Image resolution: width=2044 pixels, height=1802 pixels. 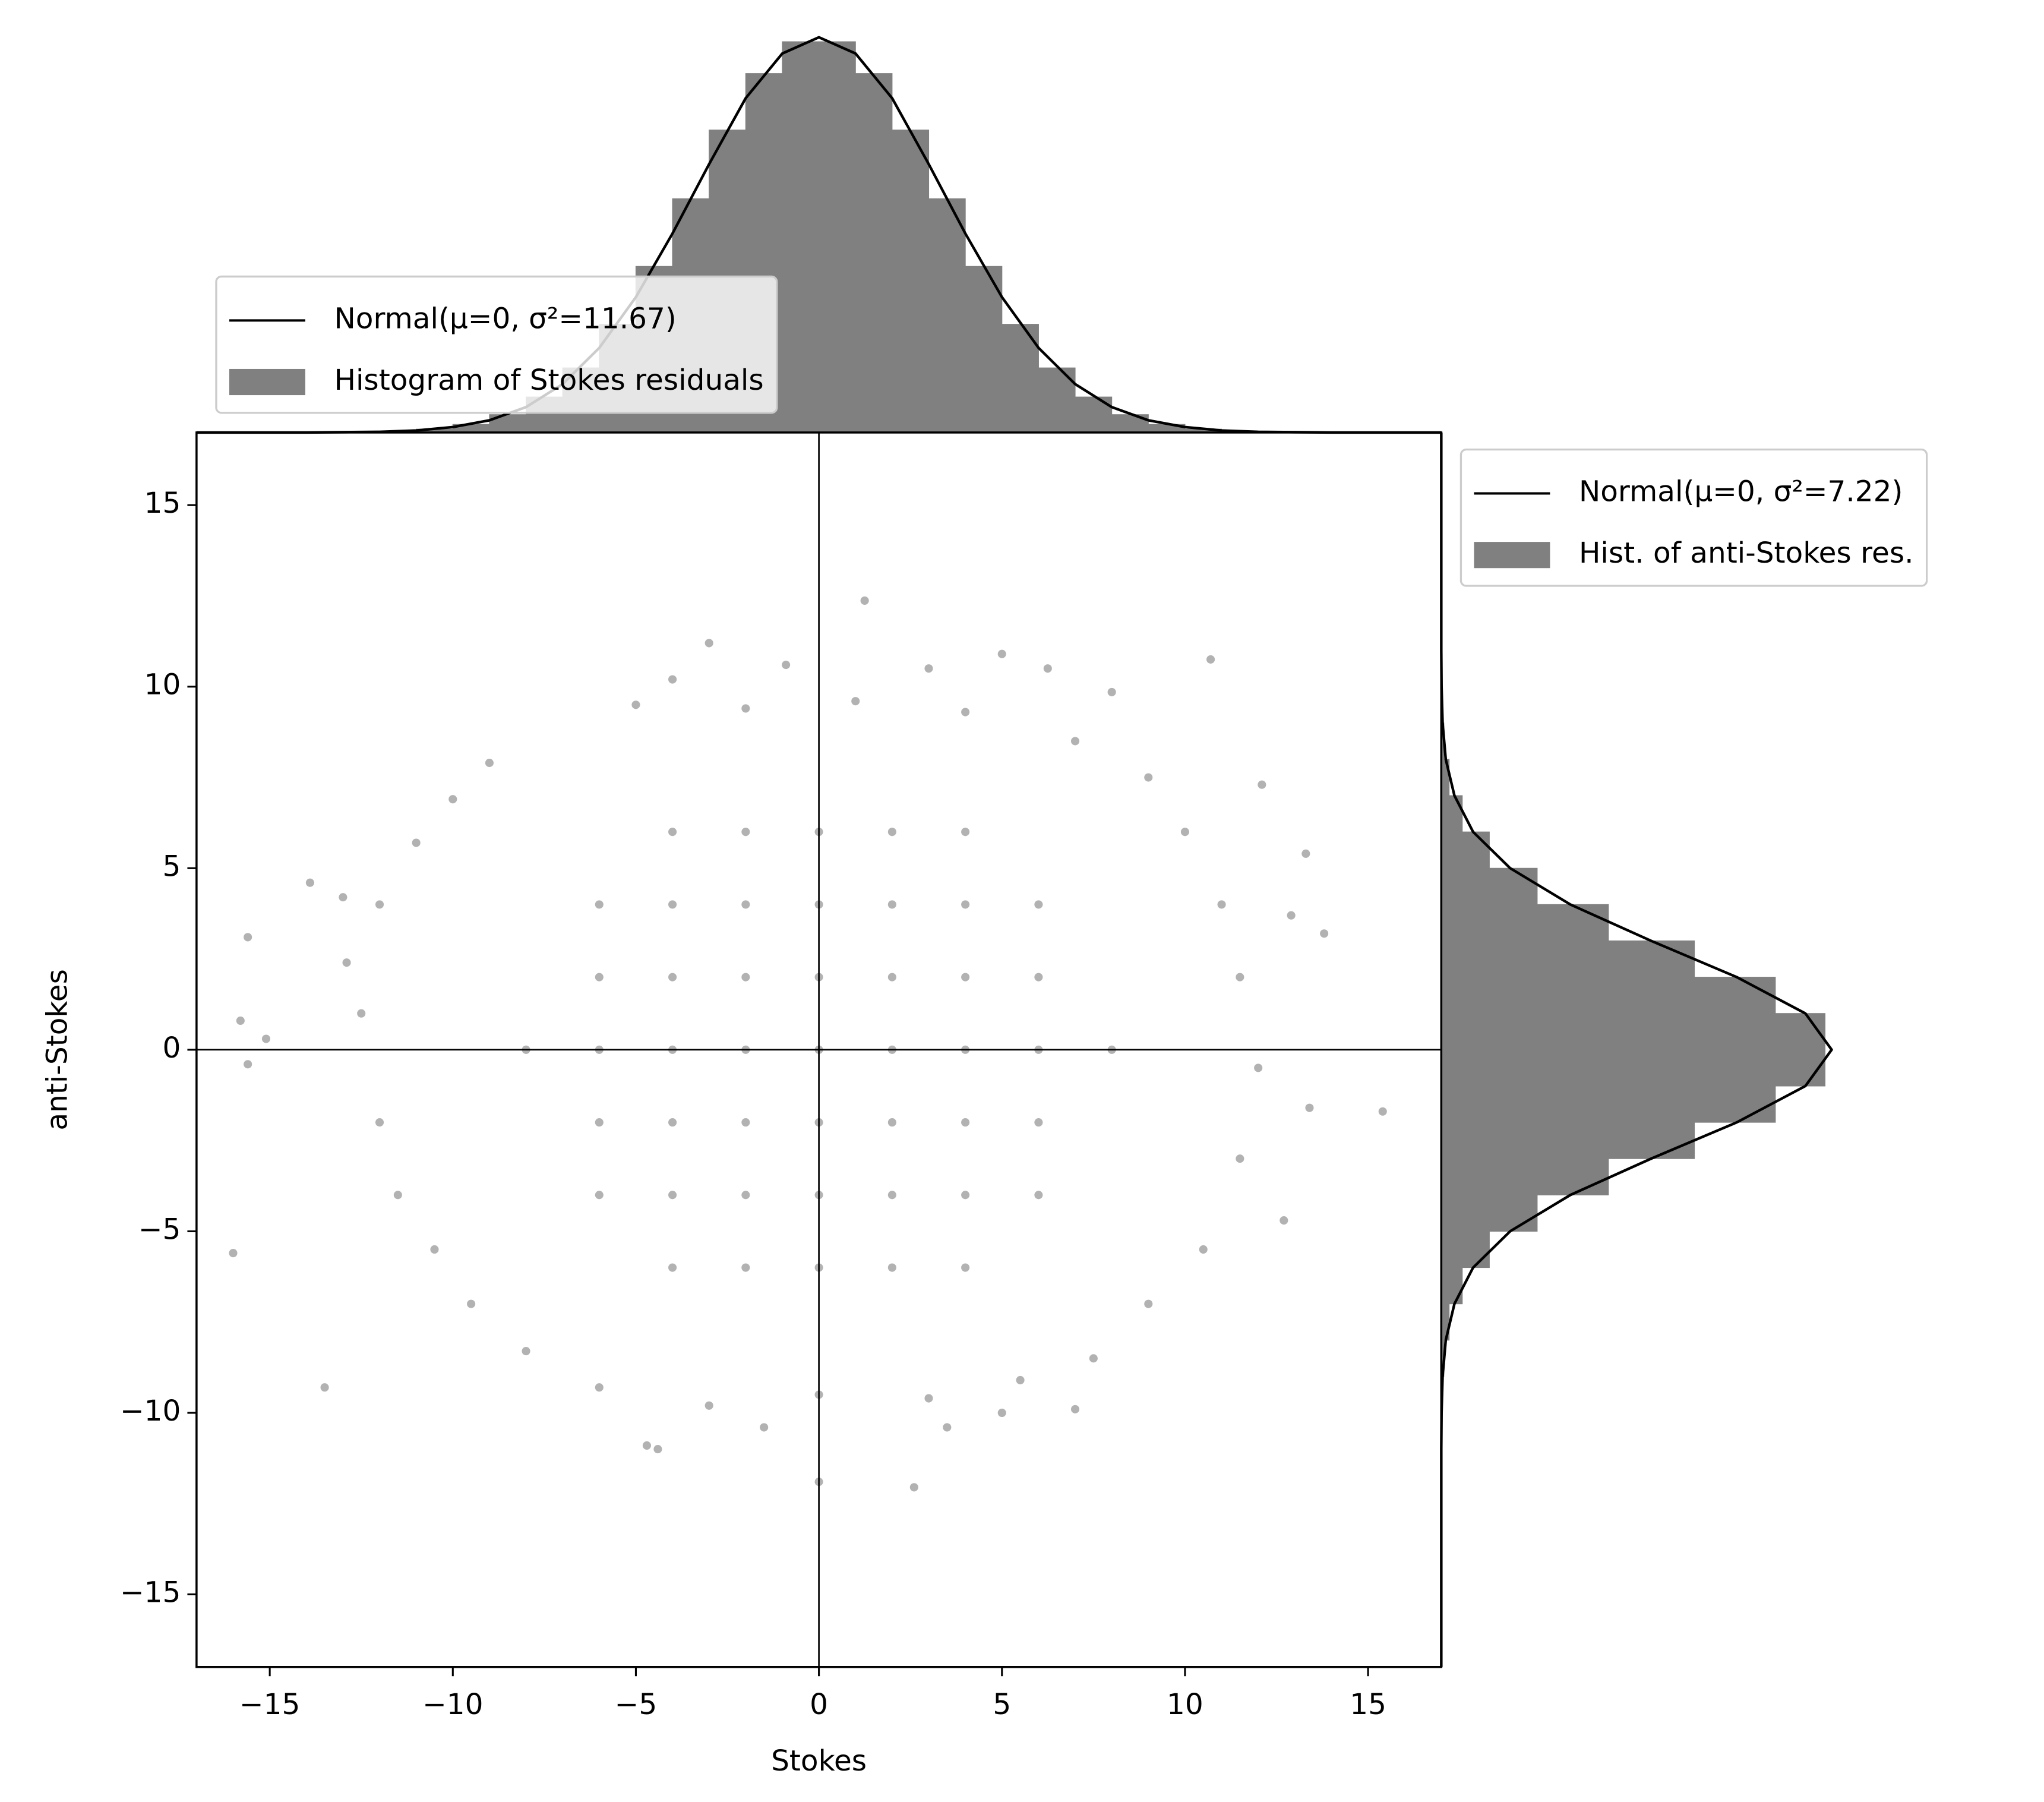 I want to click on legend-label: Normal(μ=0, σ²=7.22), so click(x=1741, y=492).